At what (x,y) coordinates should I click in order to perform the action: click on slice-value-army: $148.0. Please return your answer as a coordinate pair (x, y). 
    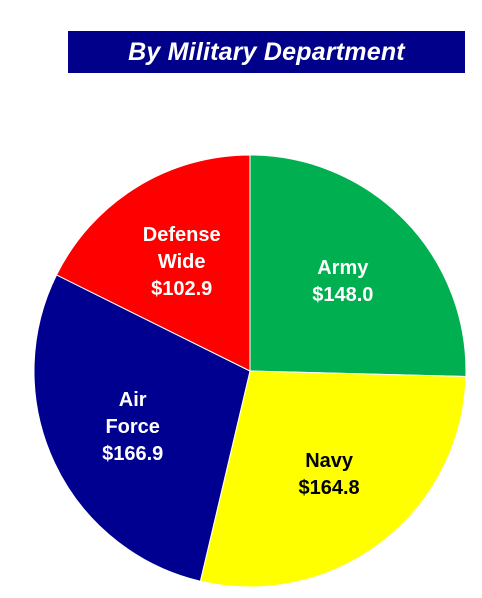
    Looking at the image, I should click on (342, 295).